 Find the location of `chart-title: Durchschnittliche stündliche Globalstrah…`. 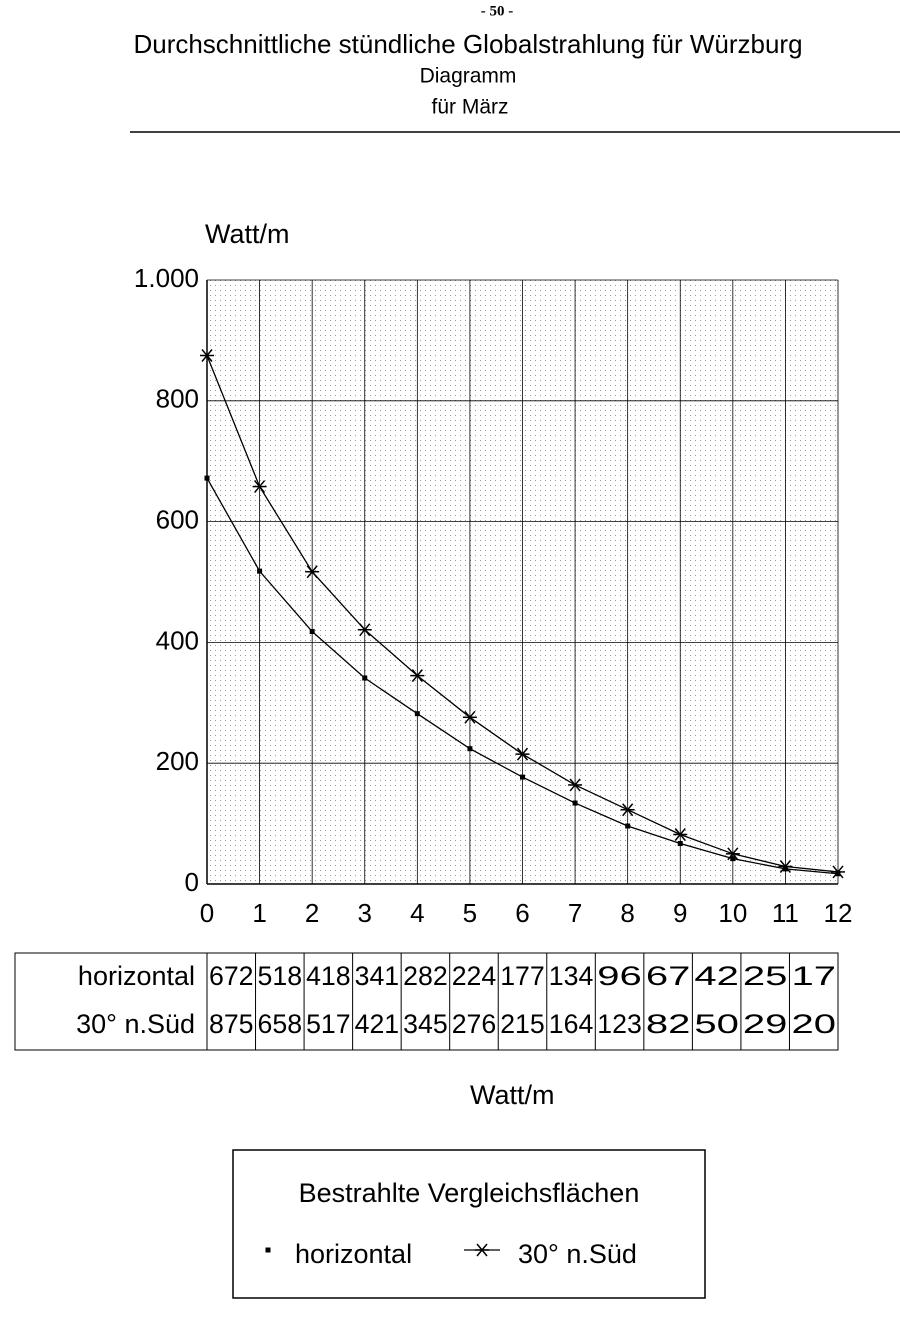

chart-title: Durchschnittliche stündliche Globalstrah… is located at coordinates (467, 44).